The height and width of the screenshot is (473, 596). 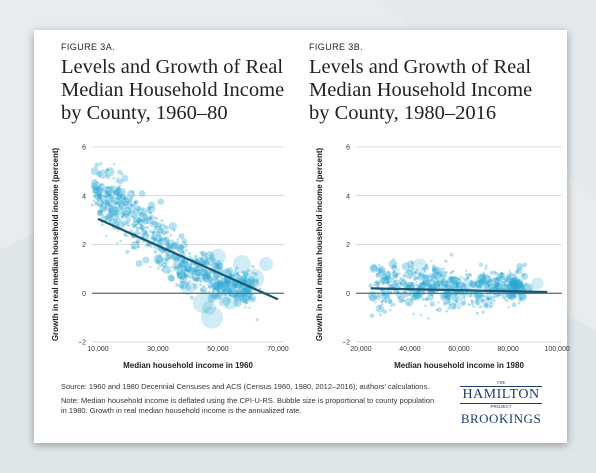 I want to click on figure-b-title-line: by County, 1980–2016, so click(x=403, y=113).